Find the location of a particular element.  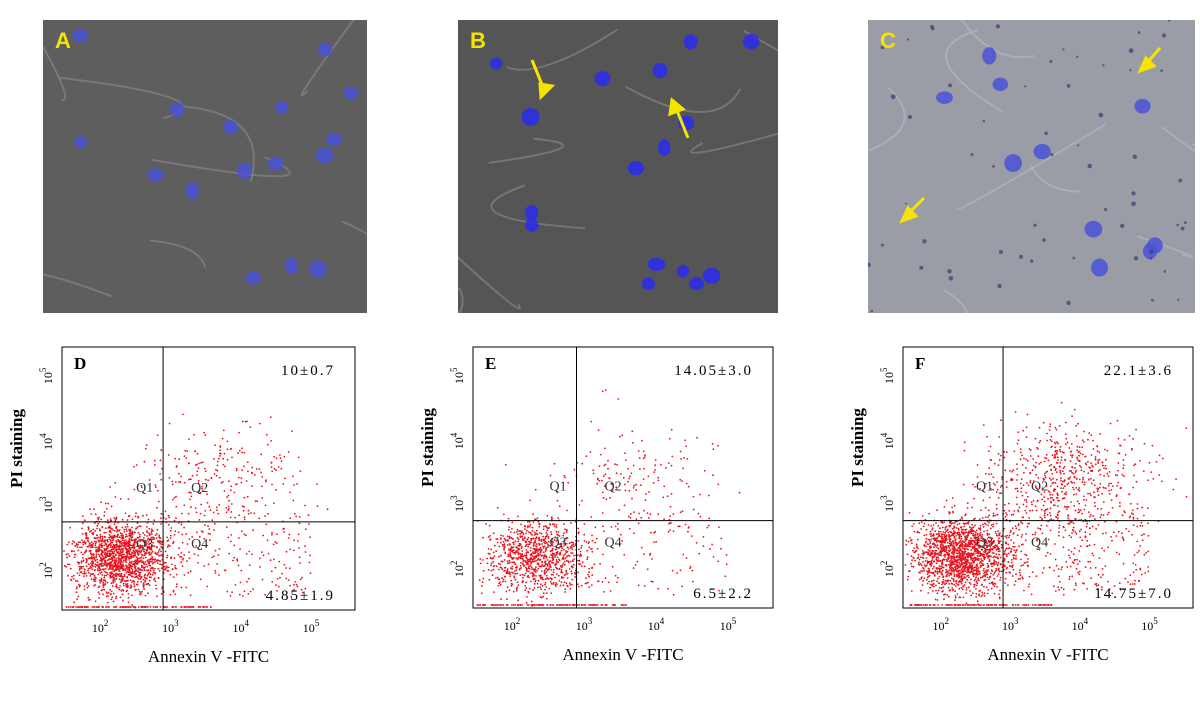

tick-exponent: 5 is located at coordinates (43, 369).